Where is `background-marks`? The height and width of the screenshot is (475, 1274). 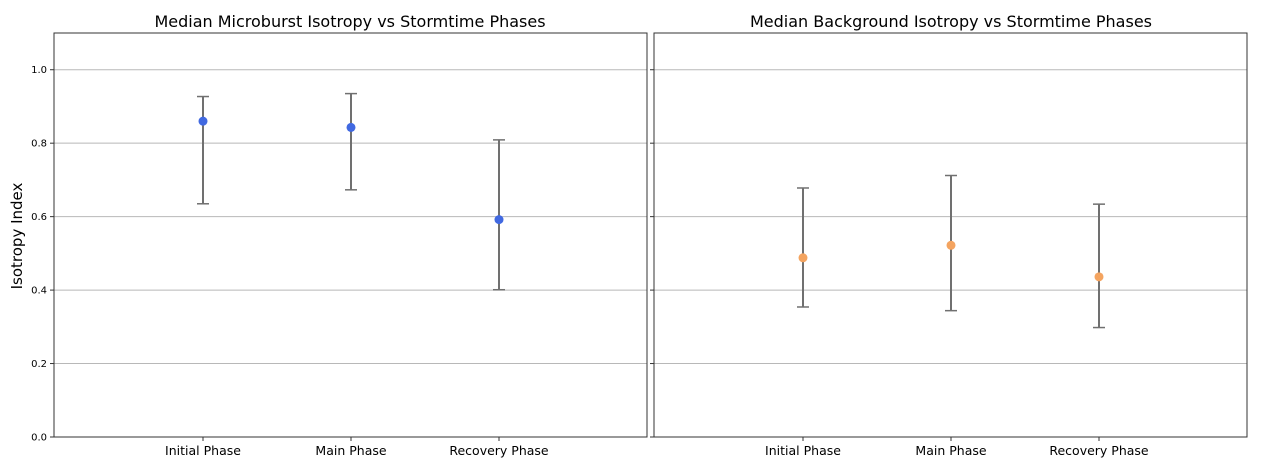 background-marks is located at coordinates (951, 251).